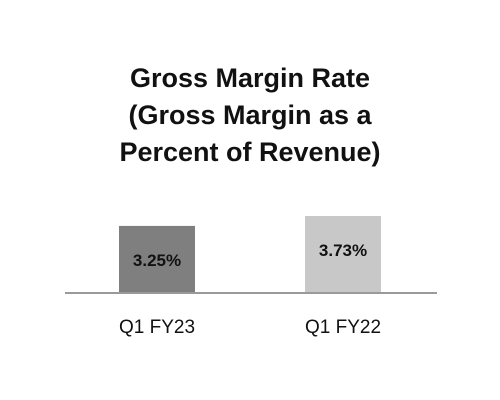 The width and height of the screenshot is (500, 400). I want to click on bar-value-label-0: 3.25%, so click(157, 260).